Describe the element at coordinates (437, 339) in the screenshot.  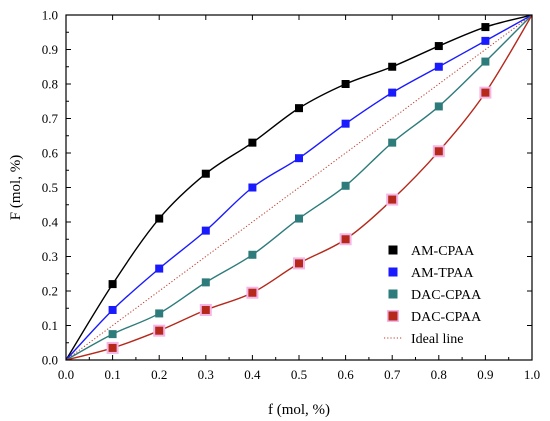
I see `legend-label-ideal-line: Ideal line` at that location.